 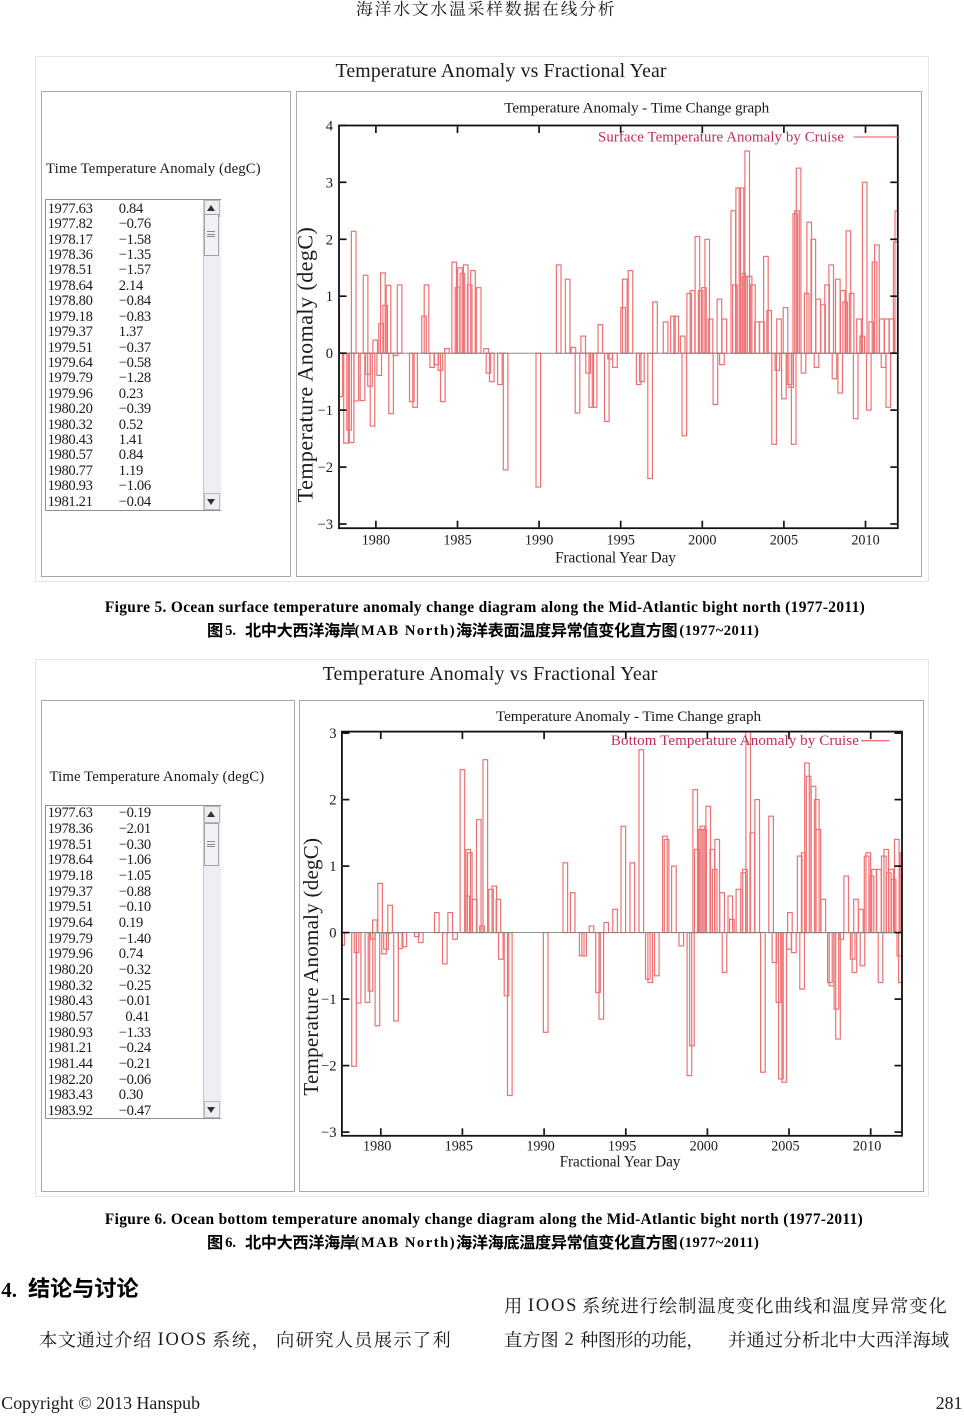 I want to click on svg-text:Bottom Temperature Anomaly by: Bottom Temperature Anomaly by Cruise, so click(x=735, y=741).